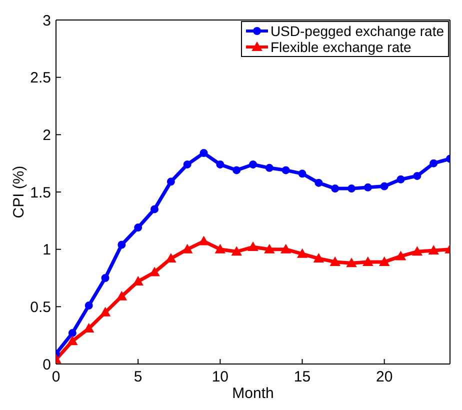  Describe the element at coordinates (46, 365) in the screenshot. I see `y-tick-label: 0` at that location.